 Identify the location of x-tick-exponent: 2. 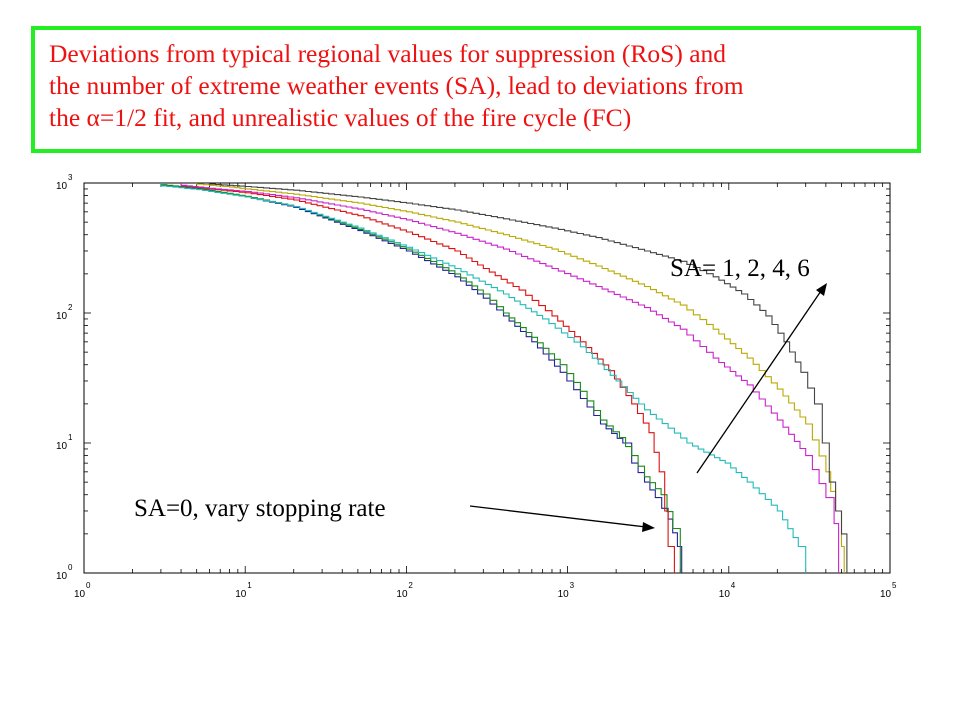
(410, 585).